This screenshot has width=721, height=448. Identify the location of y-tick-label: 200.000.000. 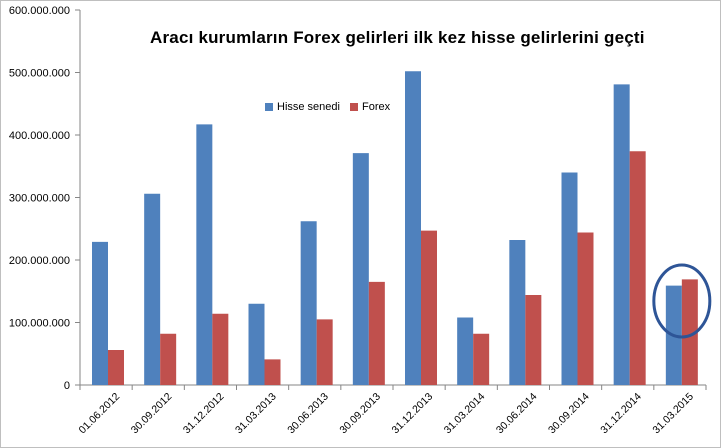
(39, 261).